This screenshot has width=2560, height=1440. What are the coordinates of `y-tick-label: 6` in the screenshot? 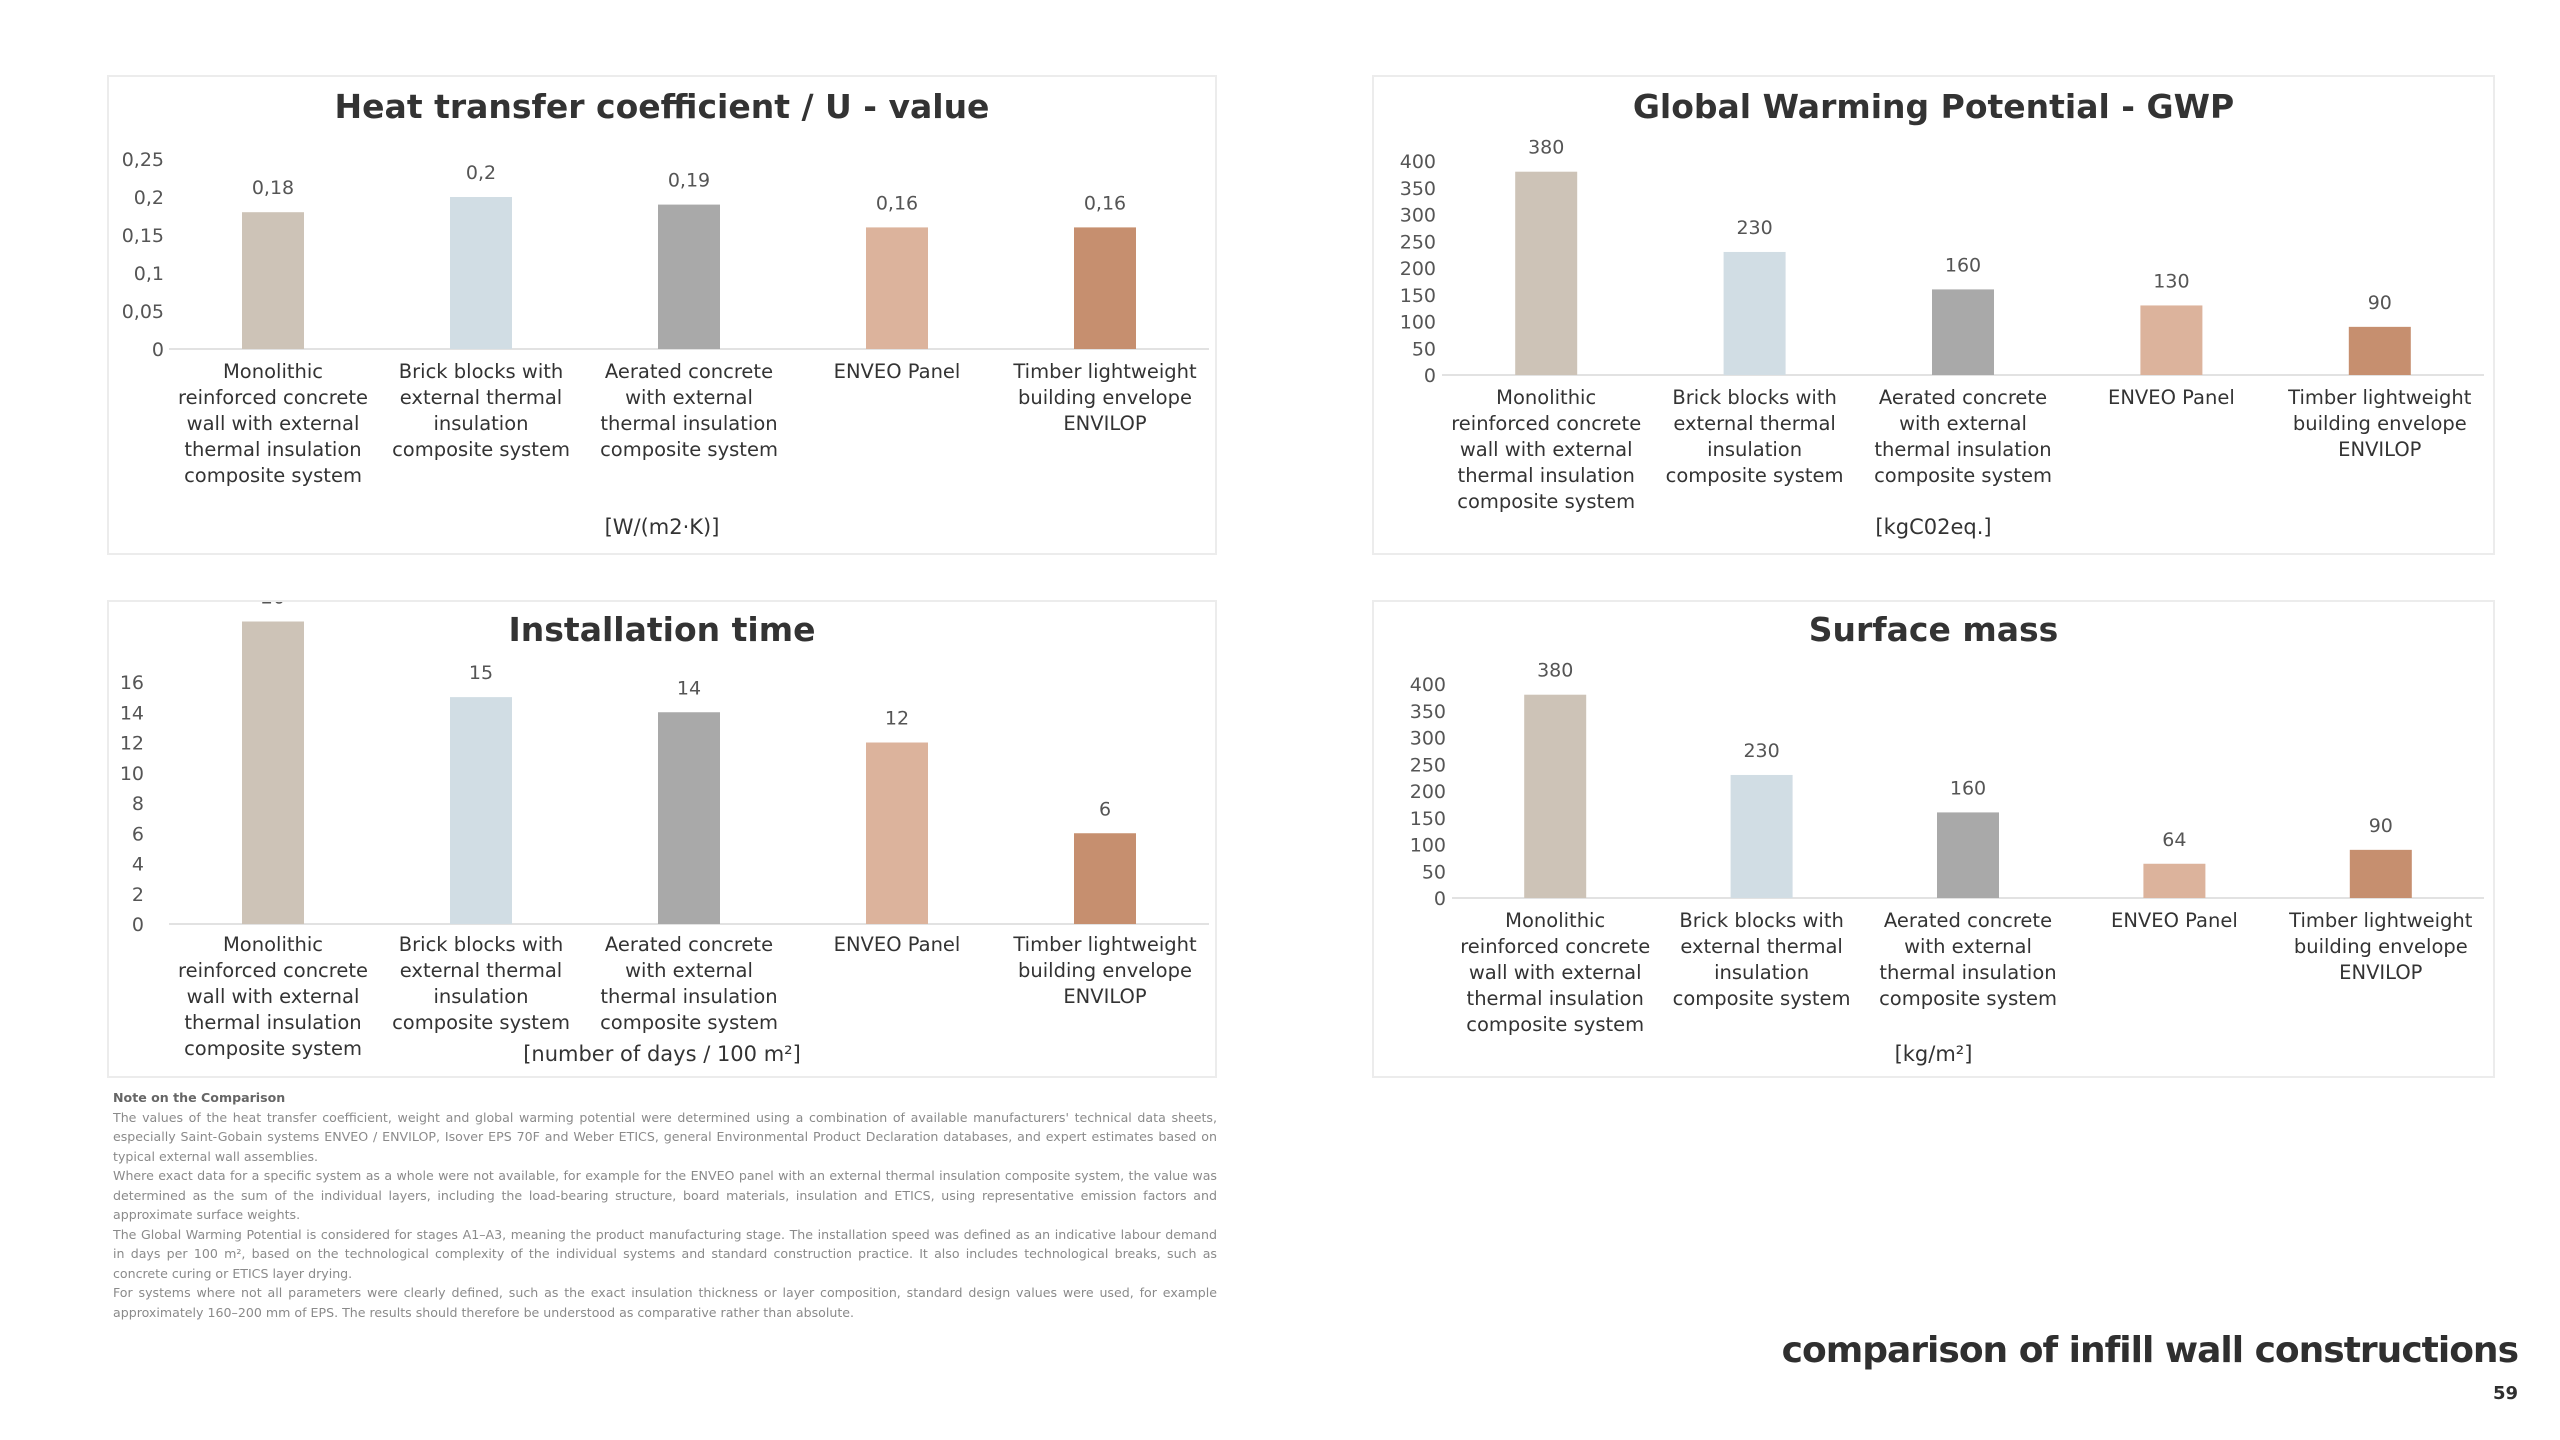 It's located at (138, 834).